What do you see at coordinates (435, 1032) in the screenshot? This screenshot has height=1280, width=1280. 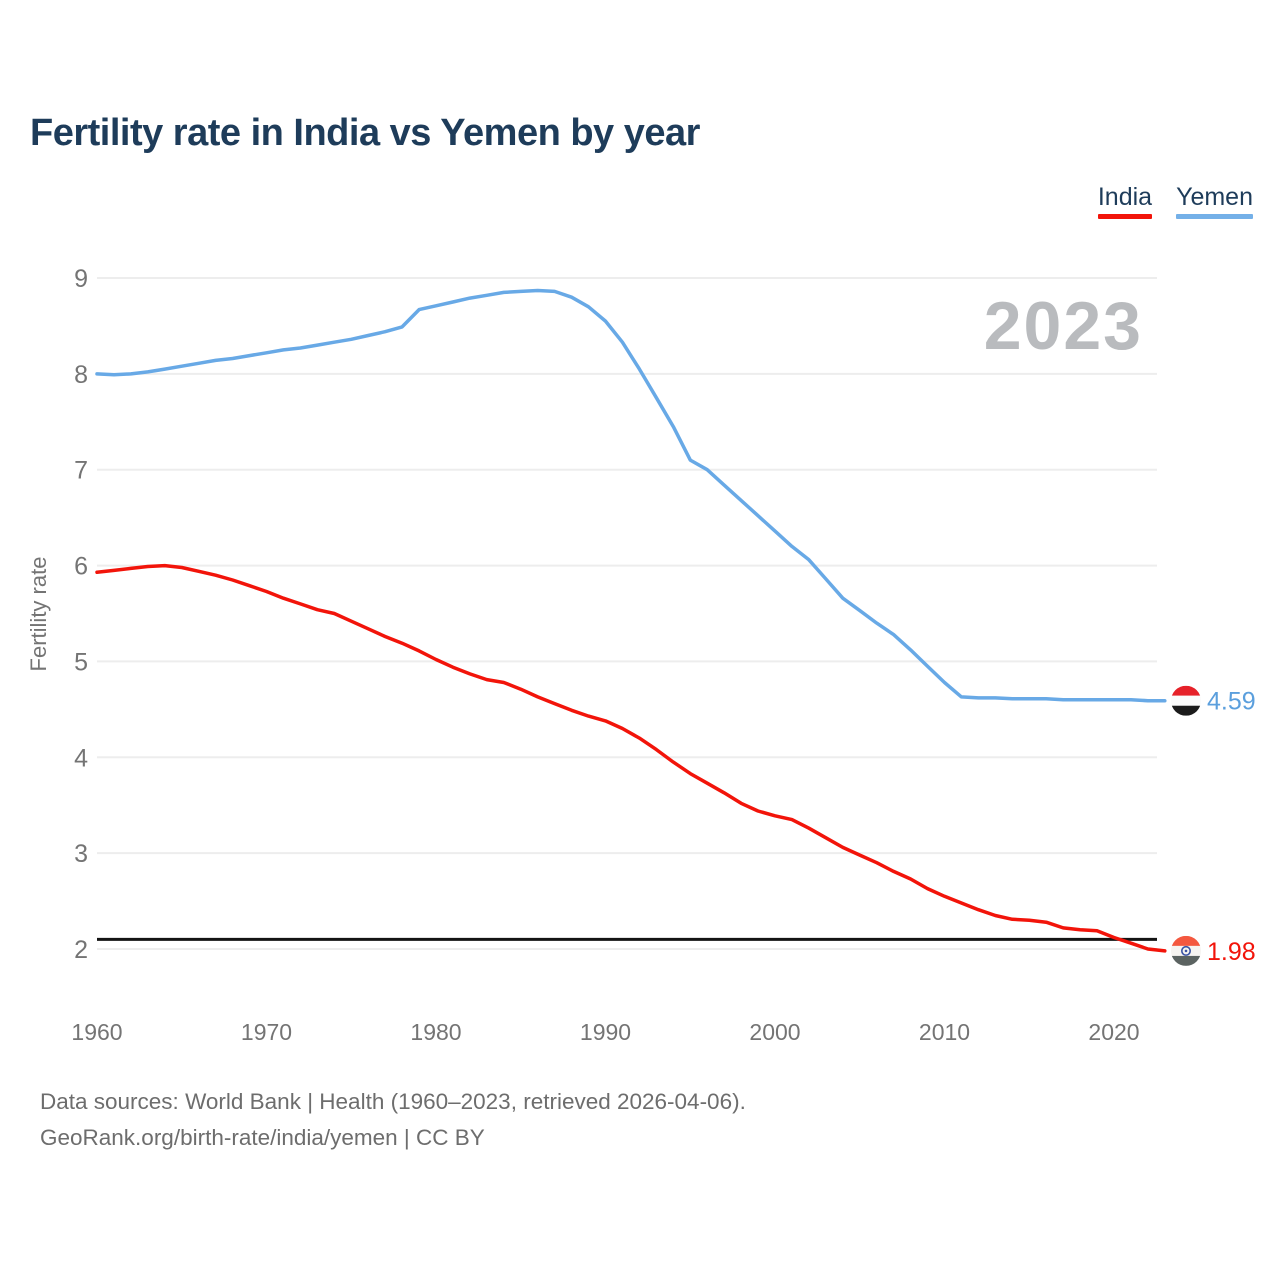 I see `x-tick-label: 1980` at bounding box center [435, 1032].